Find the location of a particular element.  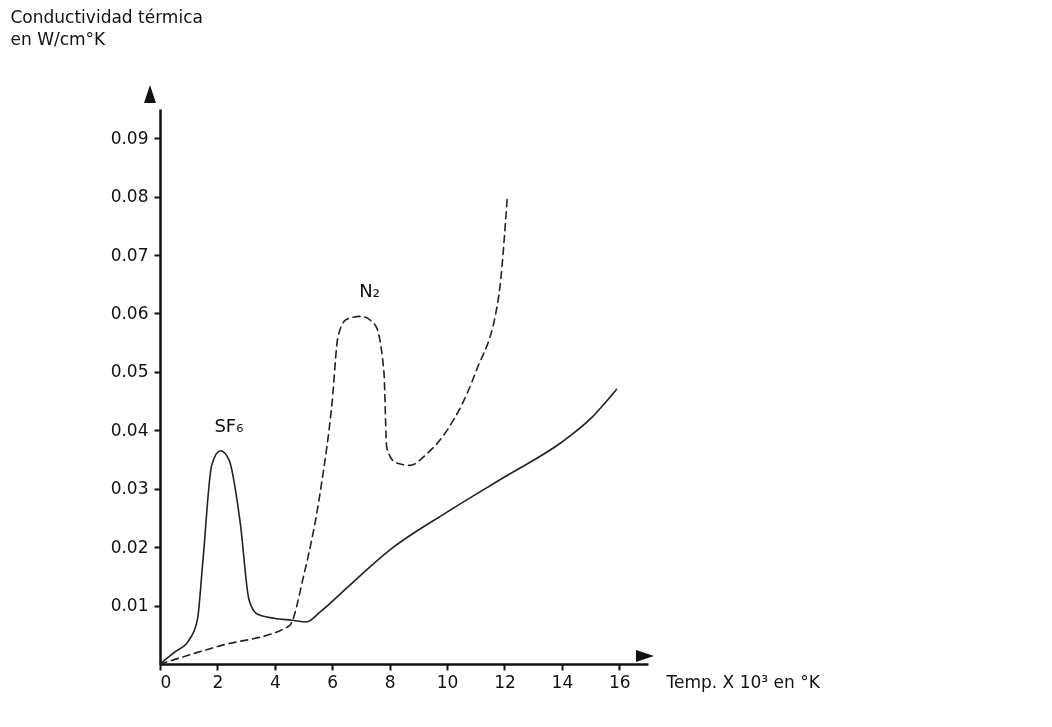

x-tick-label: 14 is located at coordinates (562, 681).